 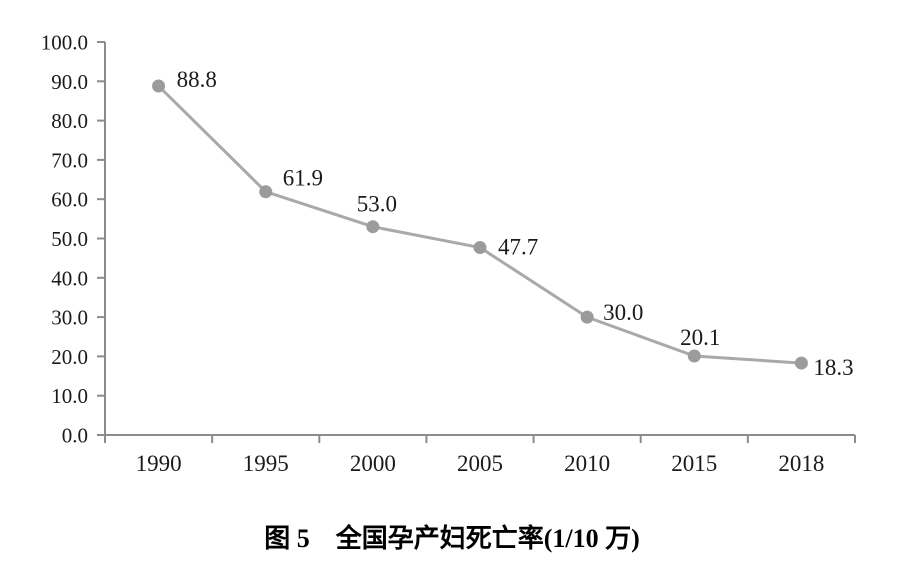 I want to click on data-point-label: 88.8, so click(x=197, y=79).